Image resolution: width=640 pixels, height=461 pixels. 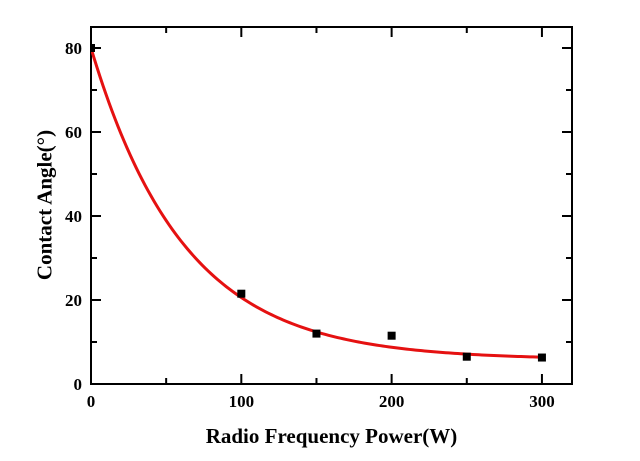 What do you see at coordinates (44, 205) in the screenshot?
I see `y-axis-title: Contact Angle(°)` at bounding box center [44, 205].